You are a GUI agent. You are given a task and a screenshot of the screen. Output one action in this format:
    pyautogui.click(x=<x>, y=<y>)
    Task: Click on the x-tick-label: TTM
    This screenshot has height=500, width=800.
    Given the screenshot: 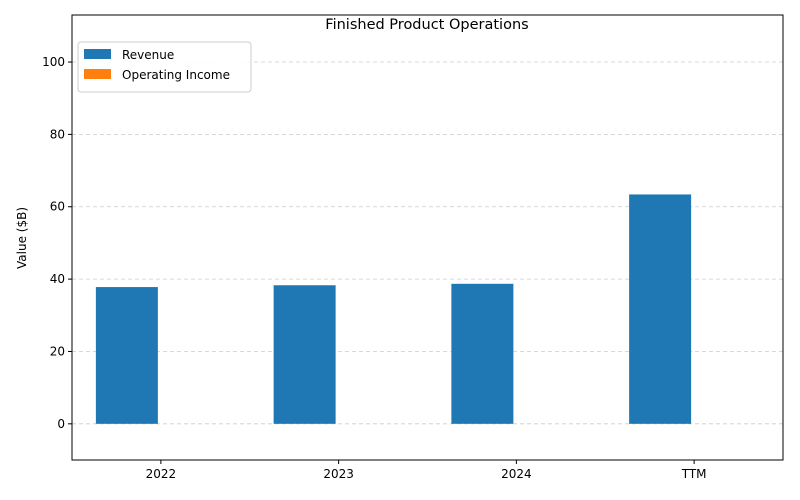 What is the action you would take?
    pyautogui.click(x=694, y=474)
    